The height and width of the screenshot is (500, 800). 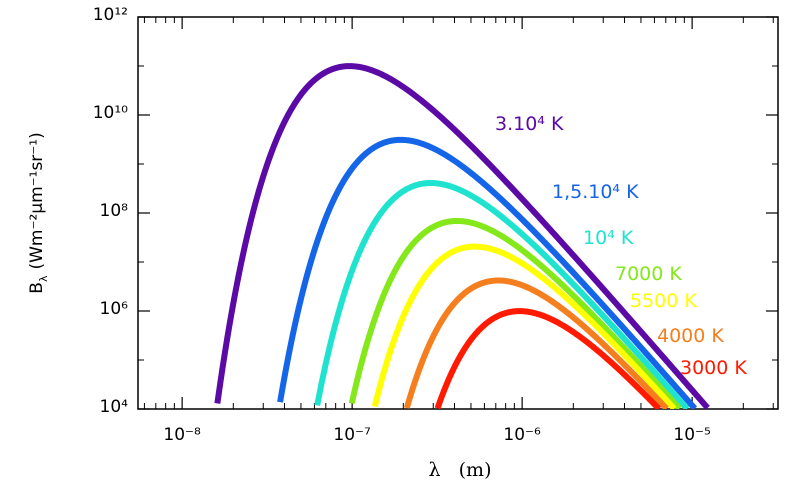 What do you see at coordinates (663, 301) in the screenshot?
I see `series-label: 5500 K` at bounding box center [663, 301].